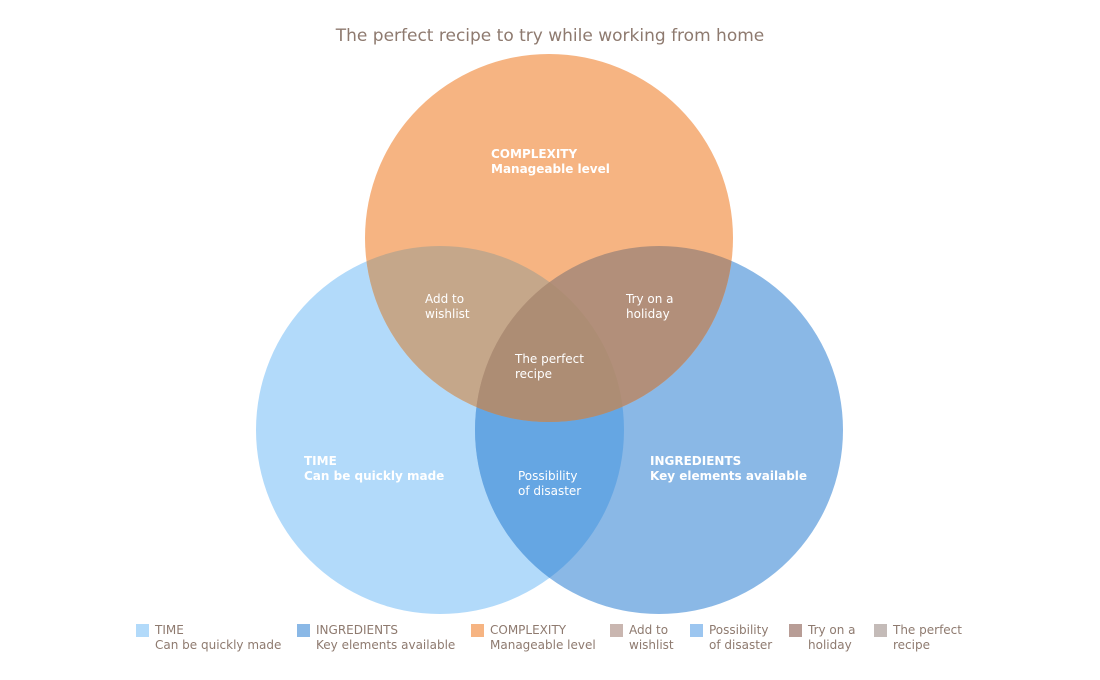 Image resolution: width=1100 pixels, height=680 pixels. Describe the element at coordinates (549, 491) in the screenshot. I see `time-ingredients-label-line2: of disaster` at that location.